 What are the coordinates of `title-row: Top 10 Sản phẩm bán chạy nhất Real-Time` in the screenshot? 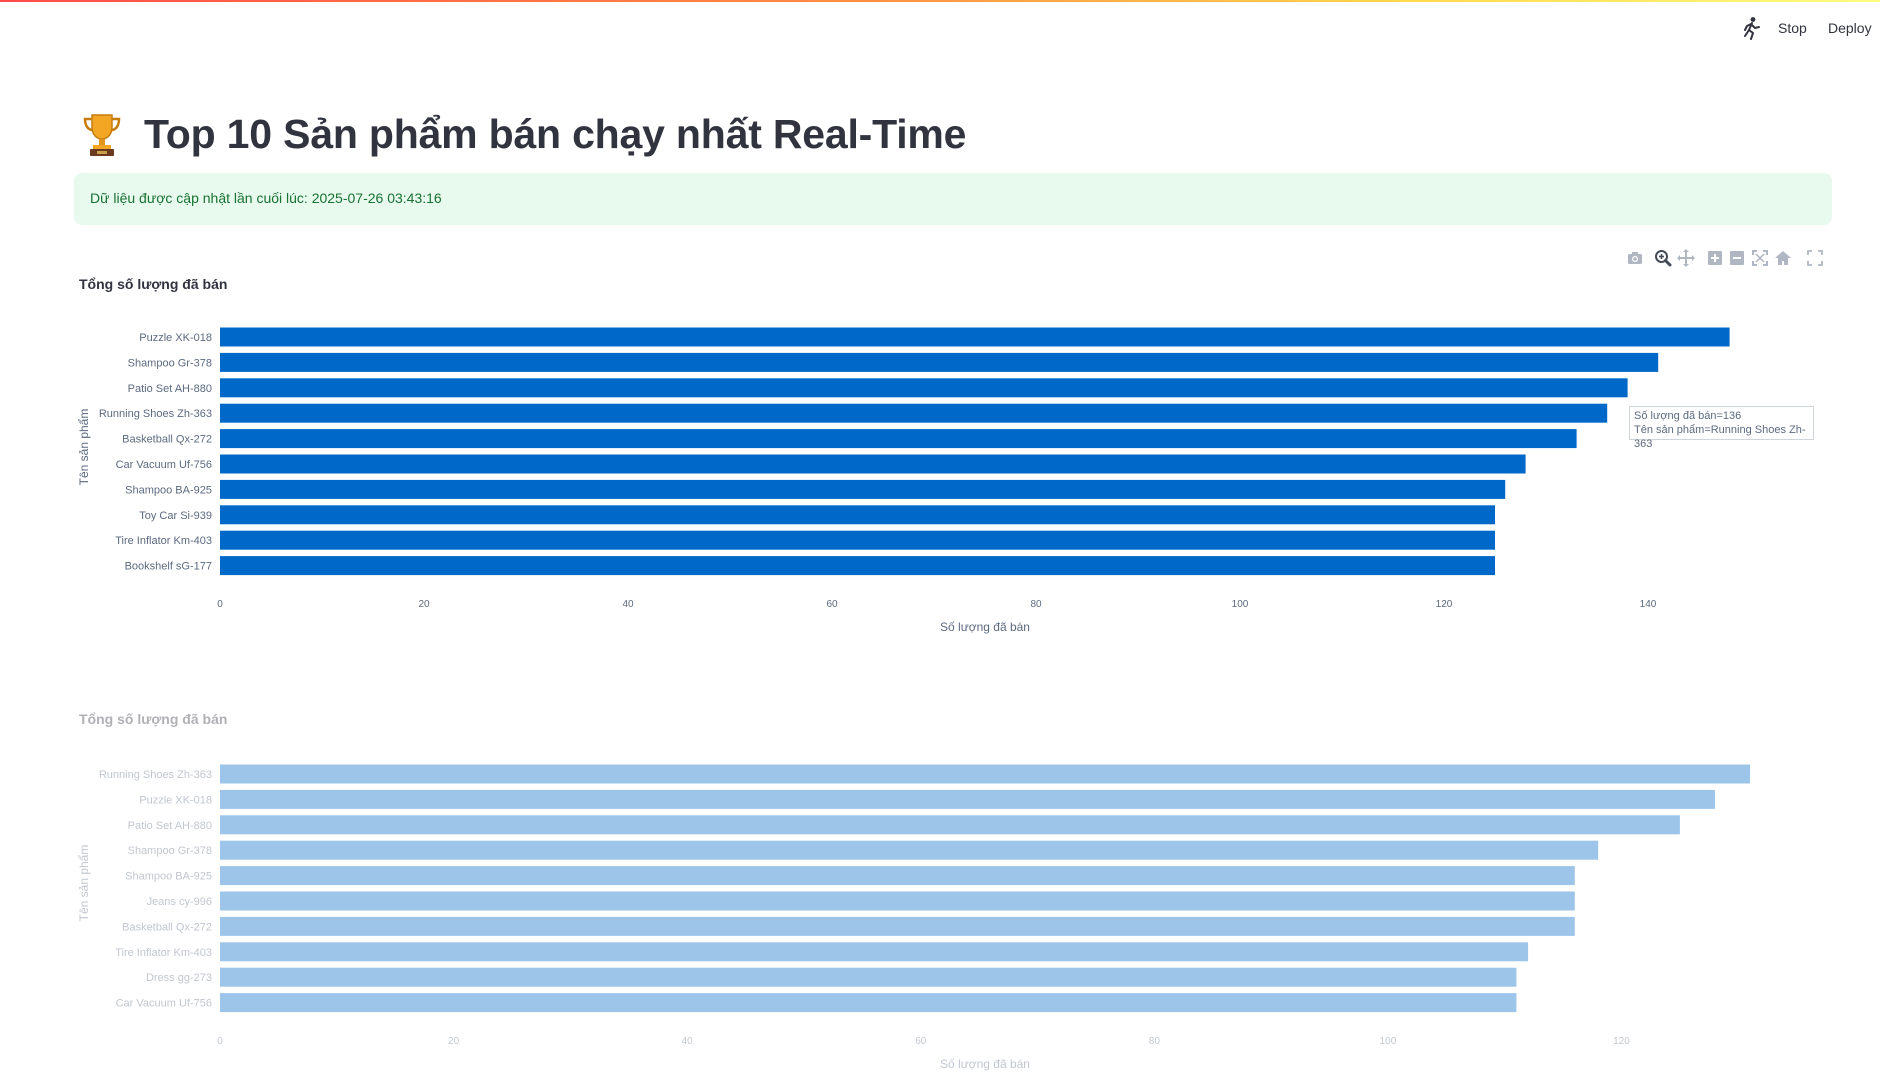 It's located at (524, 134).